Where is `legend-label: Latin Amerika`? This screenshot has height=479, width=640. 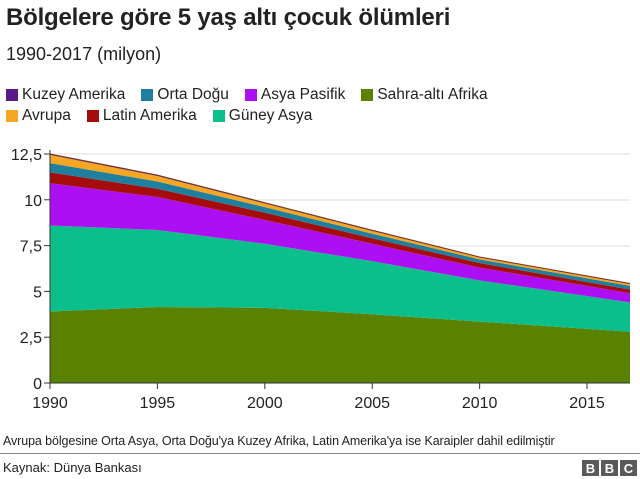 legend-label: Latin Amerika is located at coordinates (149, 115).